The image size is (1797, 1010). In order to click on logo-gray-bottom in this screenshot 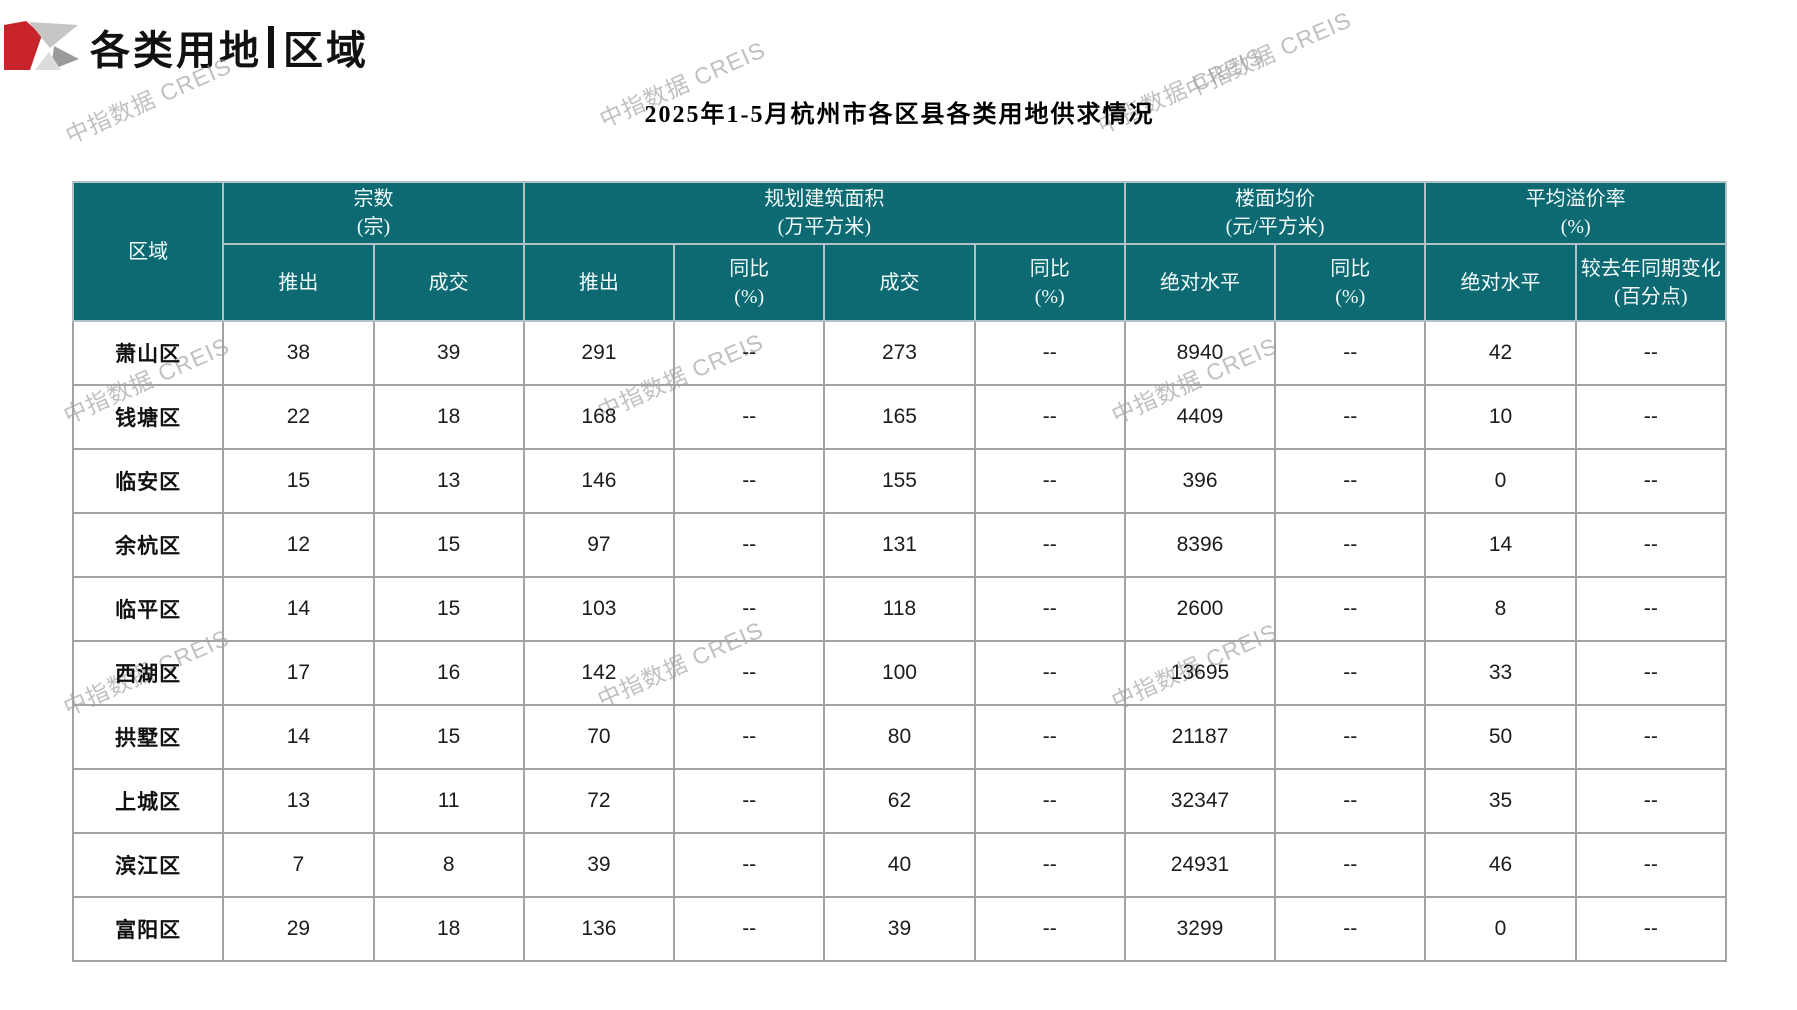, I will do `click(48, 61)`.